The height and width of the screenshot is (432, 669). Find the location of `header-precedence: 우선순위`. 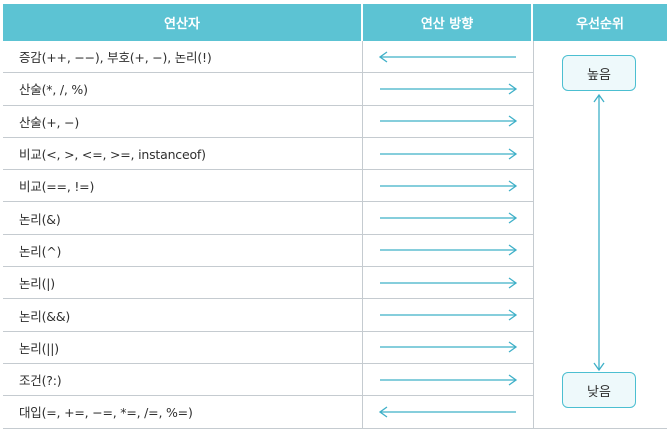

header-precedence: 우선순위 is located at coordinates (600, 24).